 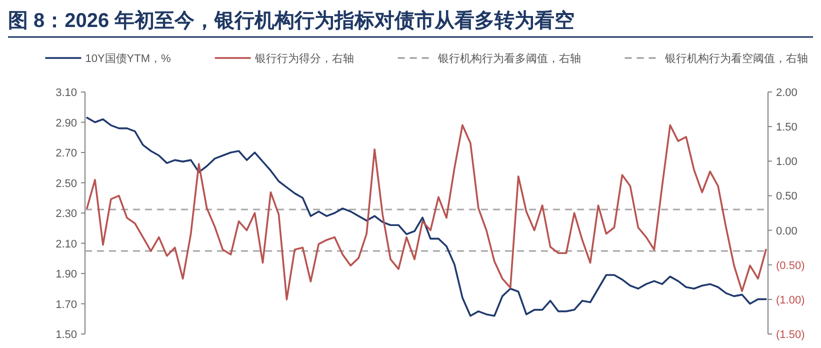 I want to click on y-tick-label: 3.10, so click(x=66, y=93).